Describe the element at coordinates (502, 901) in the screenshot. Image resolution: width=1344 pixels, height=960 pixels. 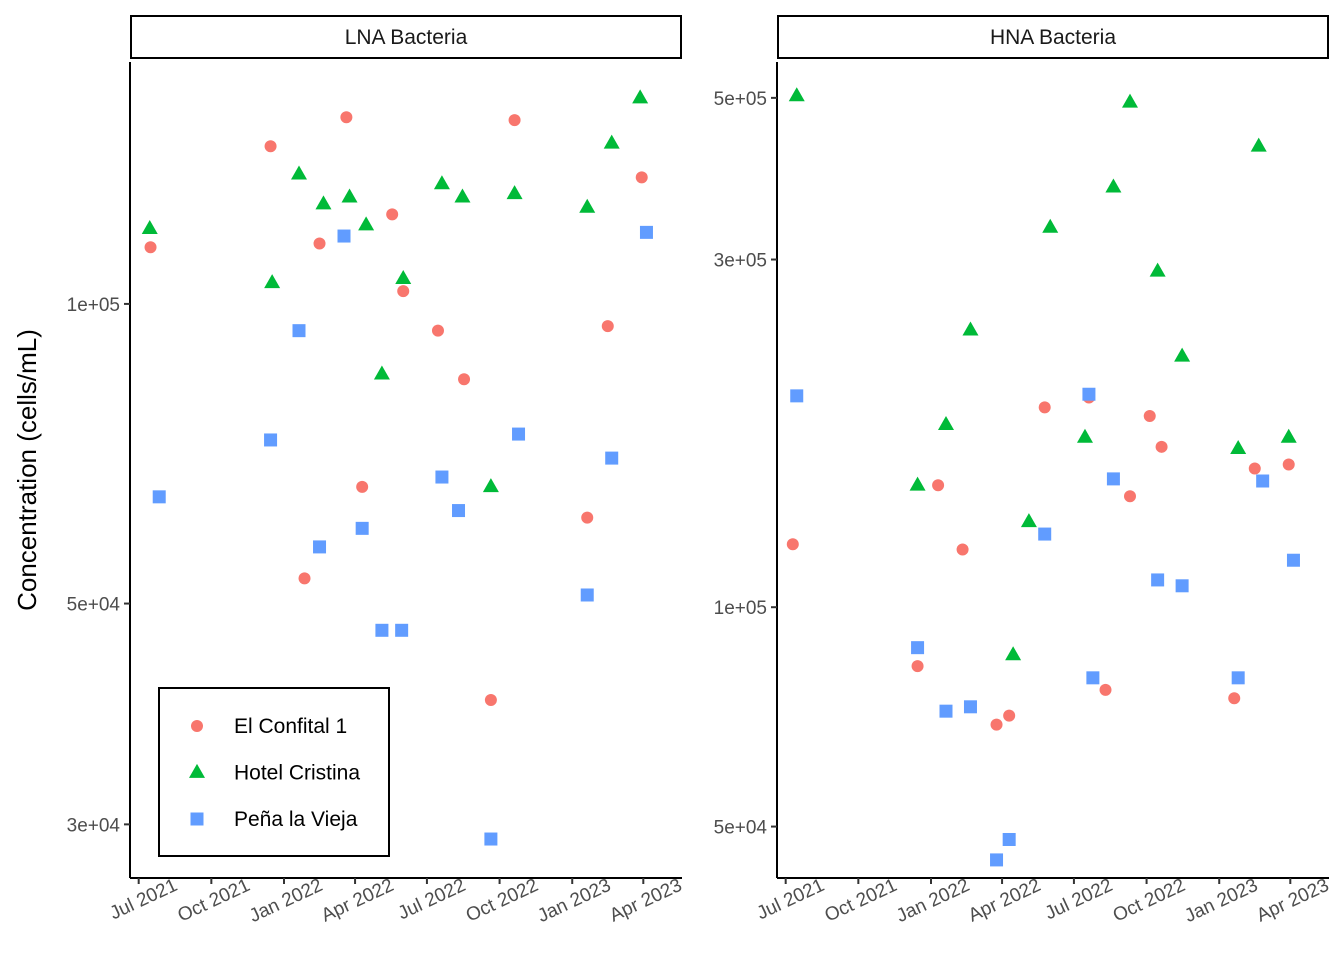
I see `x-tick-label: Oct 2022` at that location.